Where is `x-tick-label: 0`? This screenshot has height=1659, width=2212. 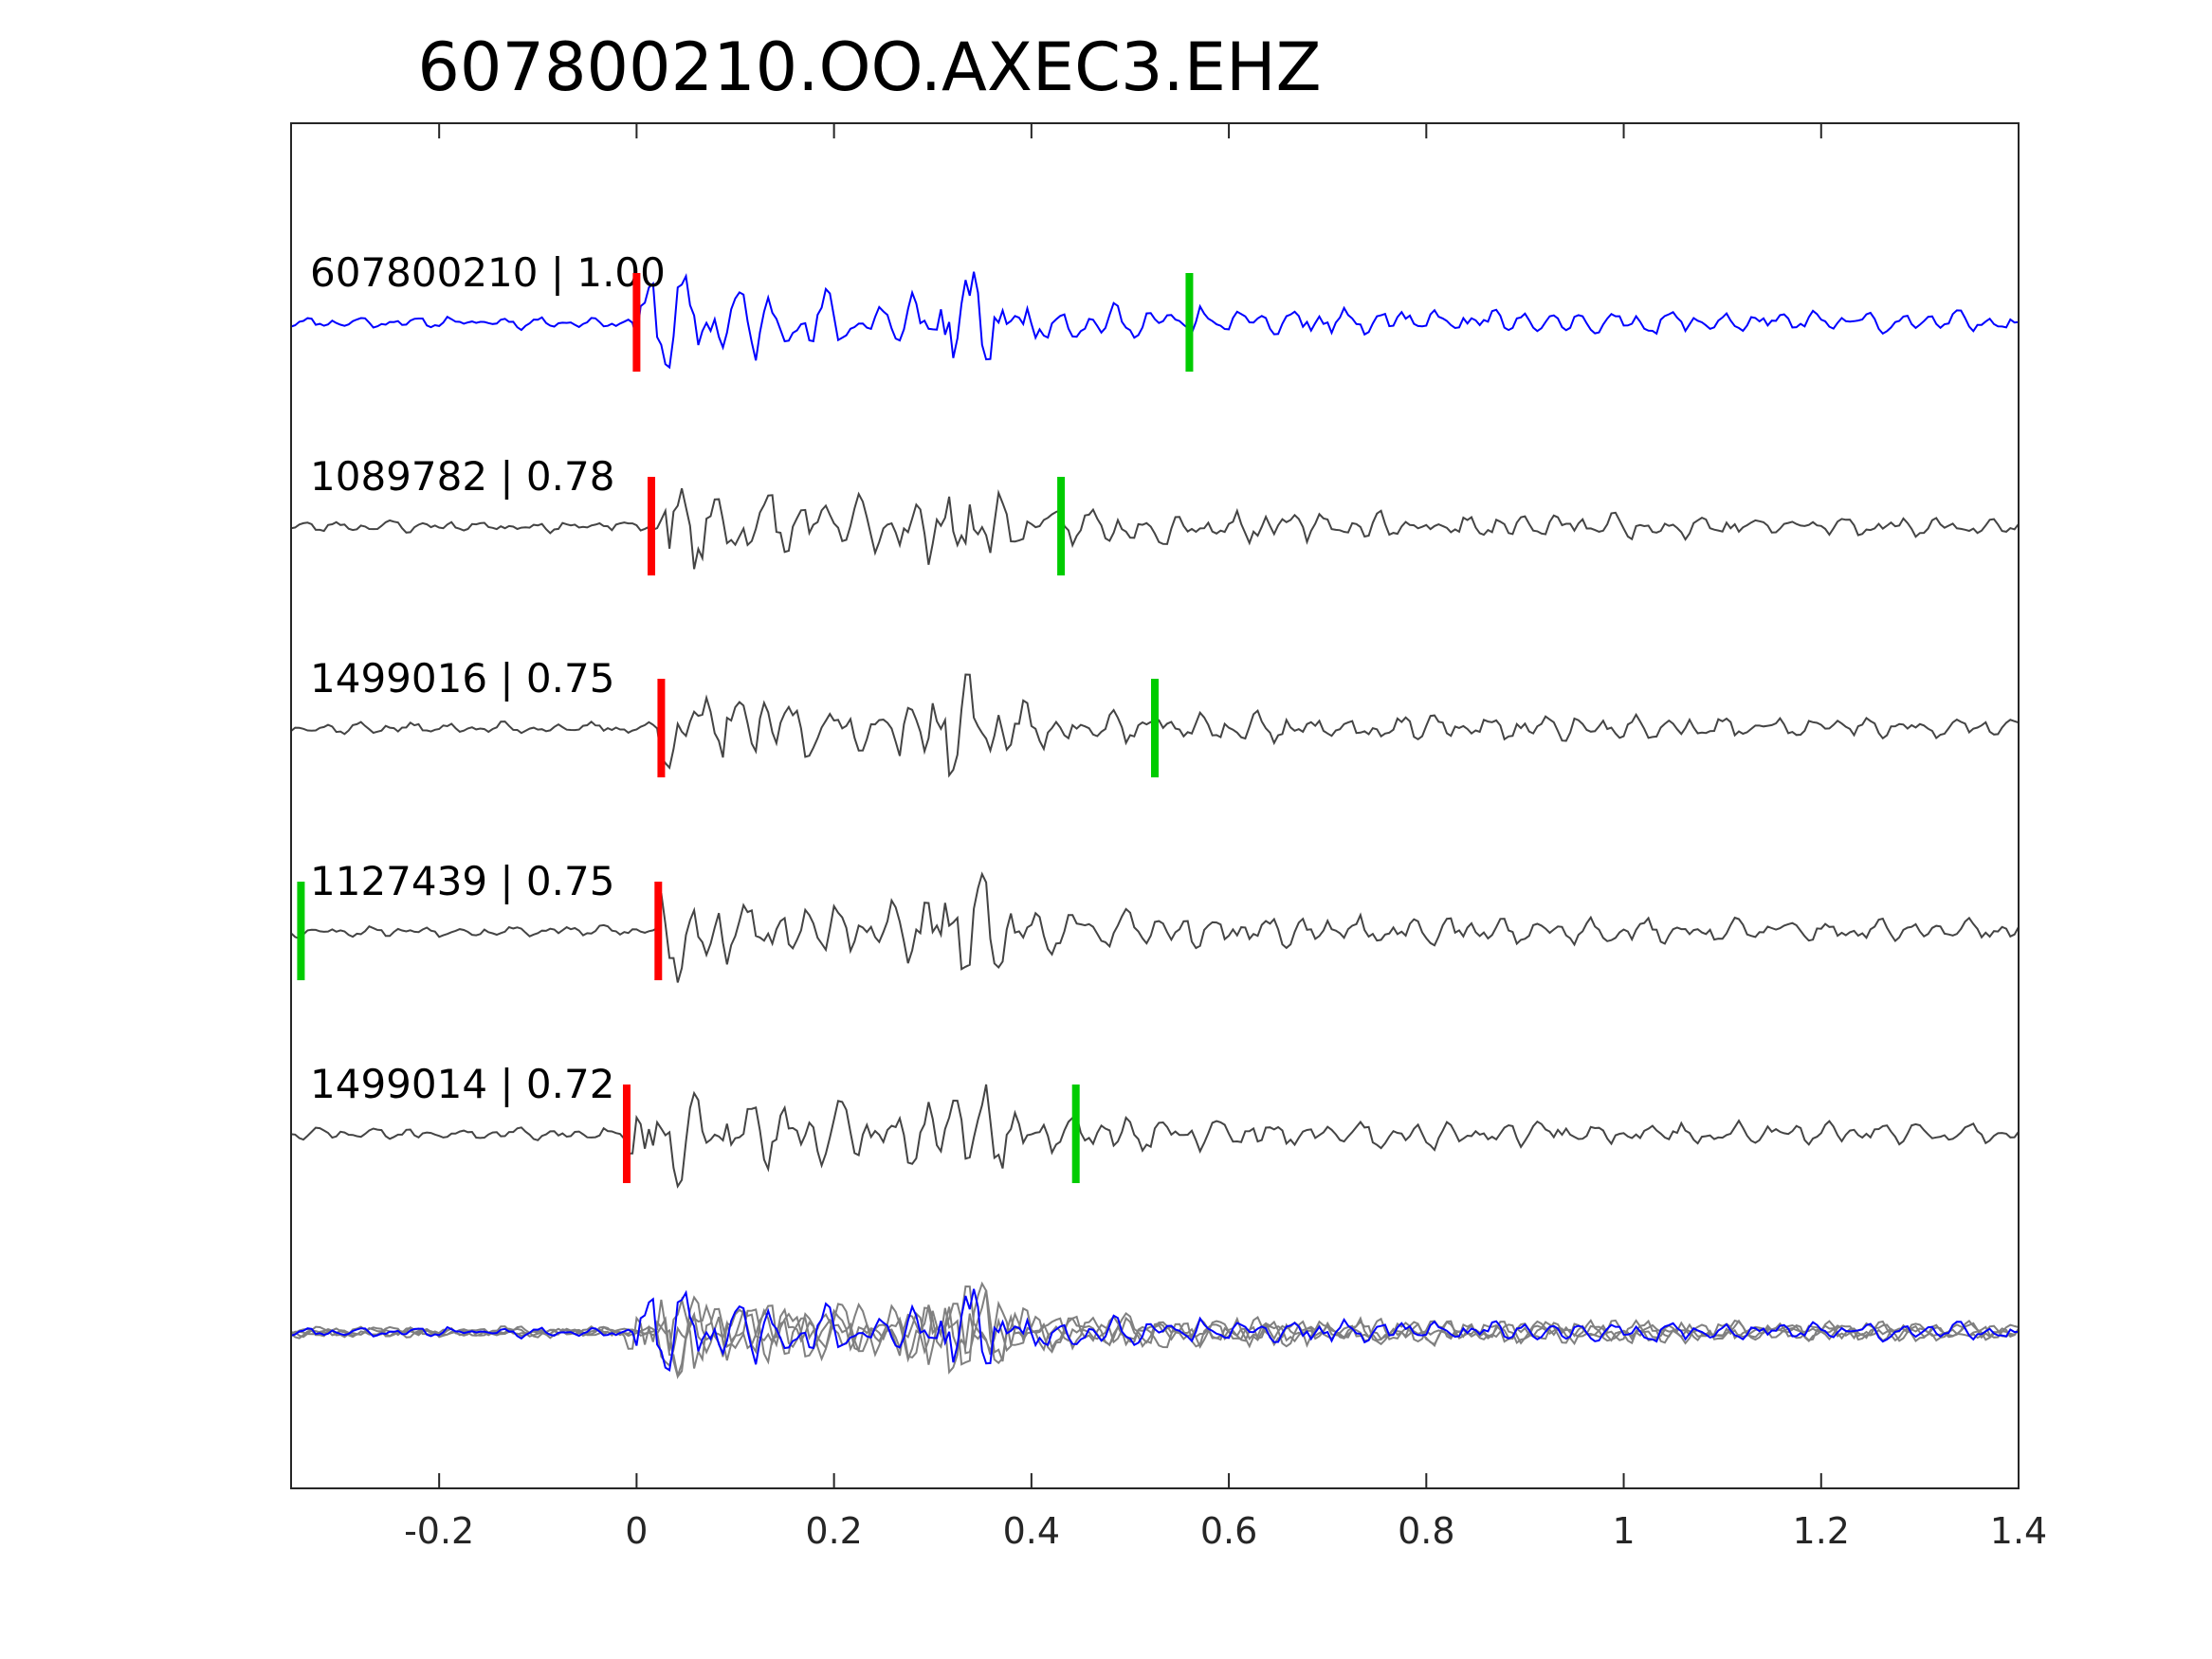 x-tick-label: 0 is located at coordinates (636, 1531).